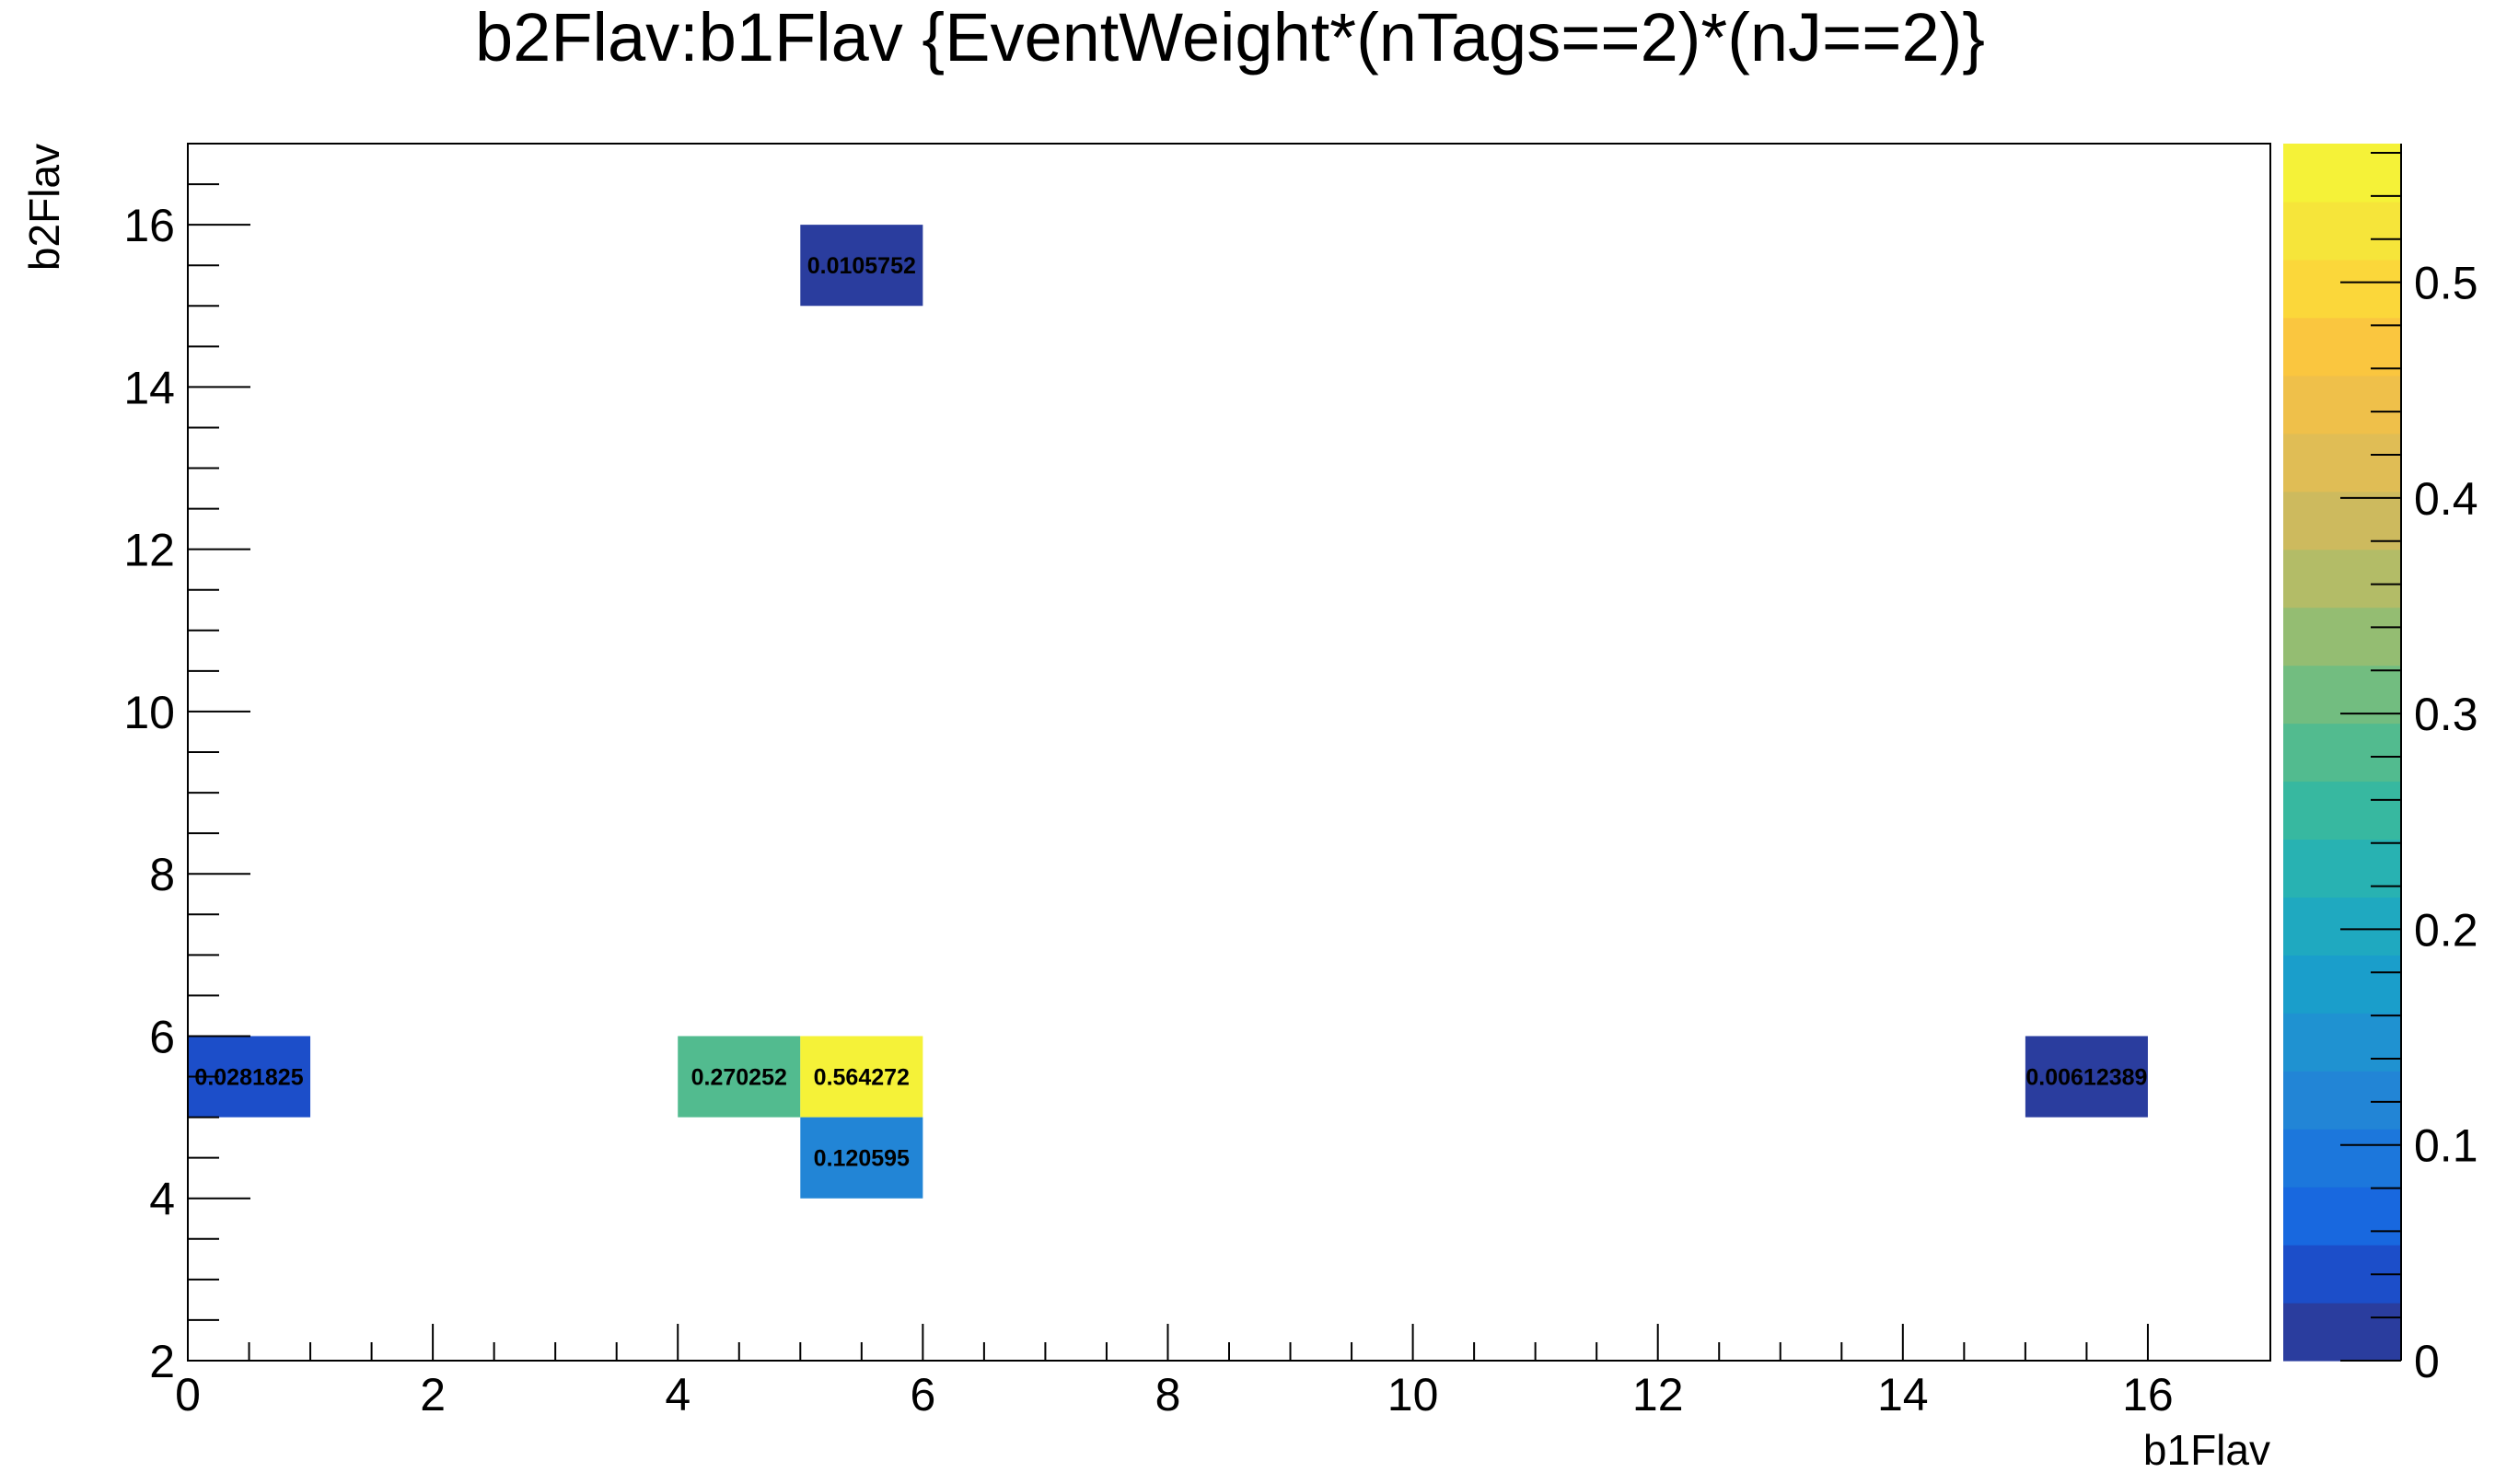  I want to click on color-scale, so click(2342, 753).